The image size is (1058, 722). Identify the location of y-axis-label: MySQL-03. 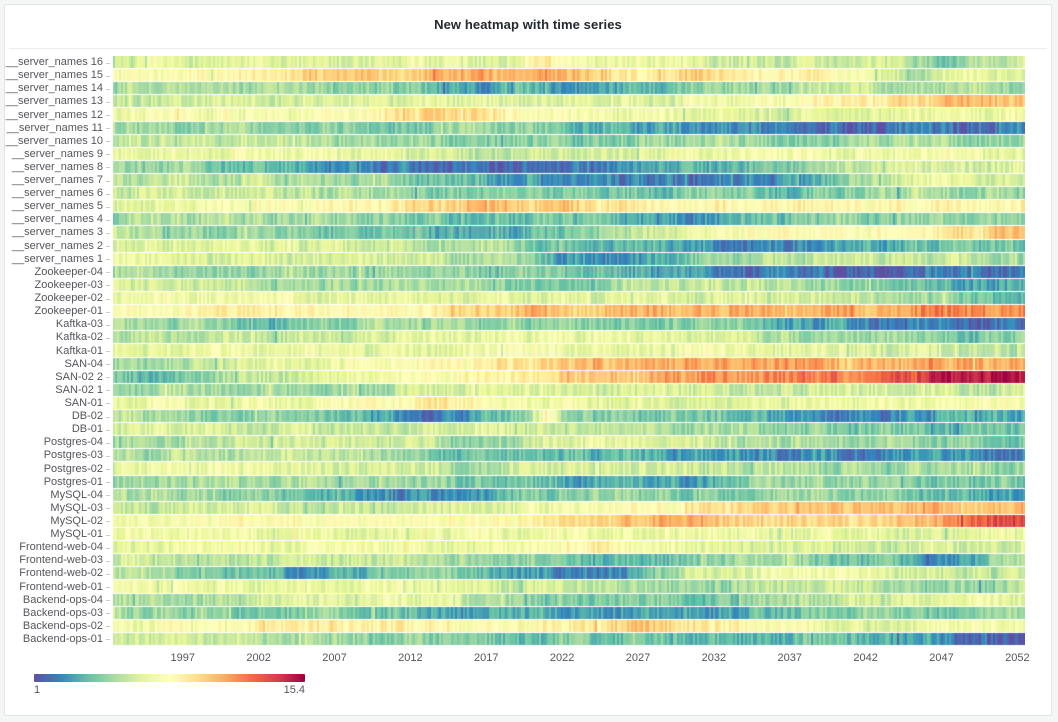
(76, 508).